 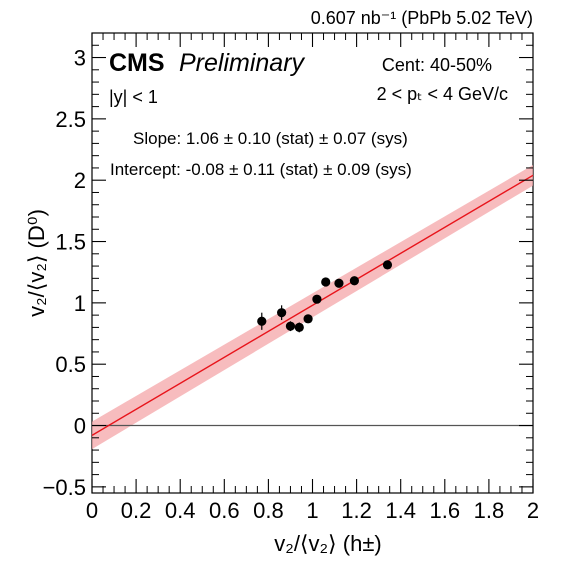 What do you see at coordinates (489, 510) in the screenshot?
I see `x-tick-label-9: 1.8` at bounding box center [489, 510].